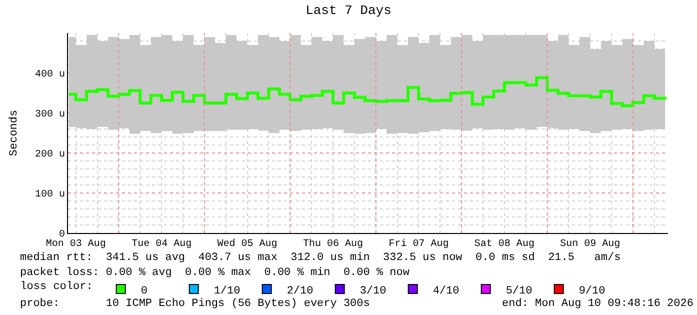 The width and height of the screenshot is (697, 315). What do you see at coordinates (49, 155) in the screenshot?
I see `y-tick-label: 200 u` at bounding box center [49, 155].